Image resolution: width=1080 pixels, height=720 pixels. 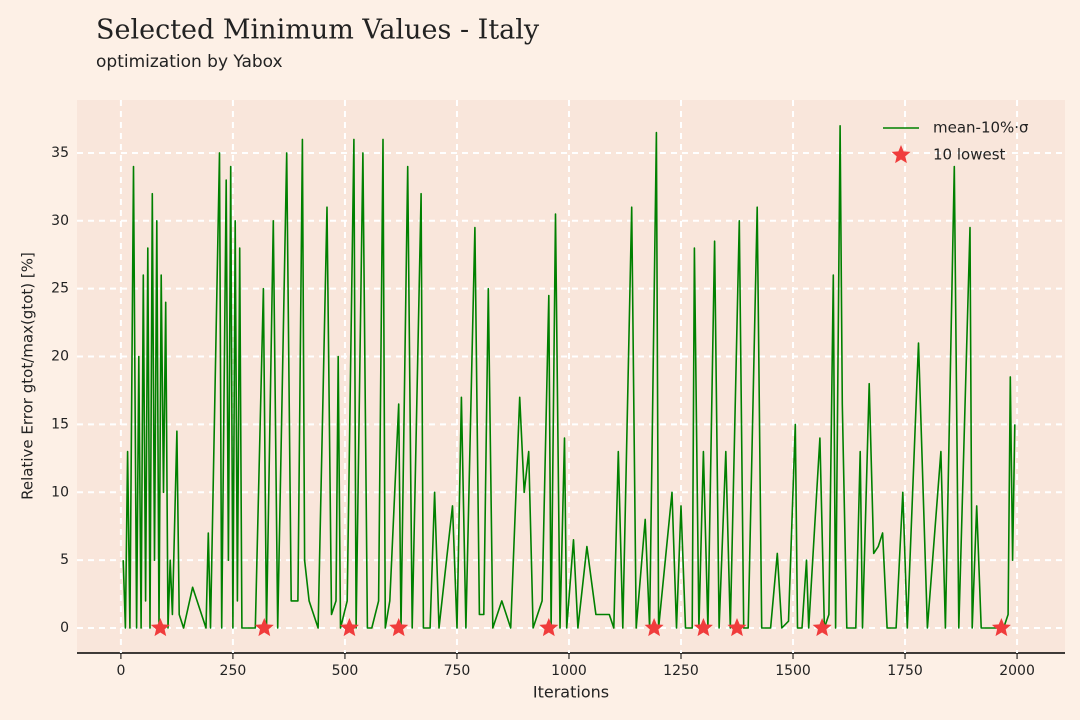 What do you see at coordinates (901, 154) in the screenshot?
I see `legend-swatch` at bounding box center [901, 154].